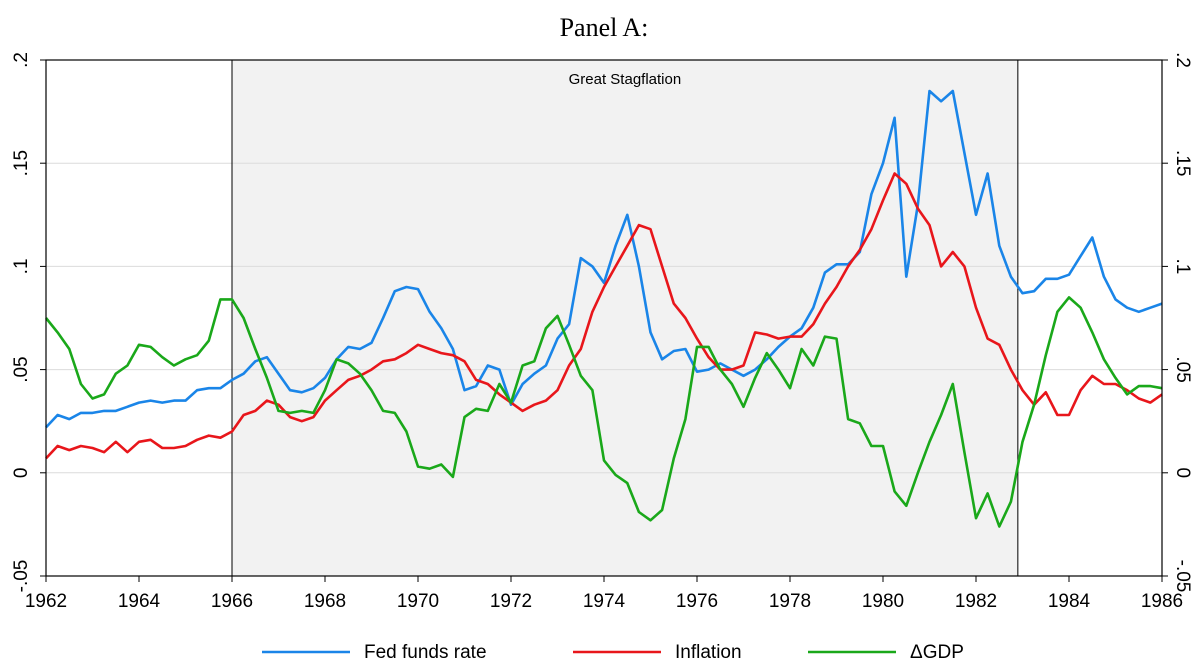 The width and height of the screenshot is (1197, 668). Describe the element at coordinates (625, 79) in the screenshot. I see `annotation-label: Great Stagflation` at that location.